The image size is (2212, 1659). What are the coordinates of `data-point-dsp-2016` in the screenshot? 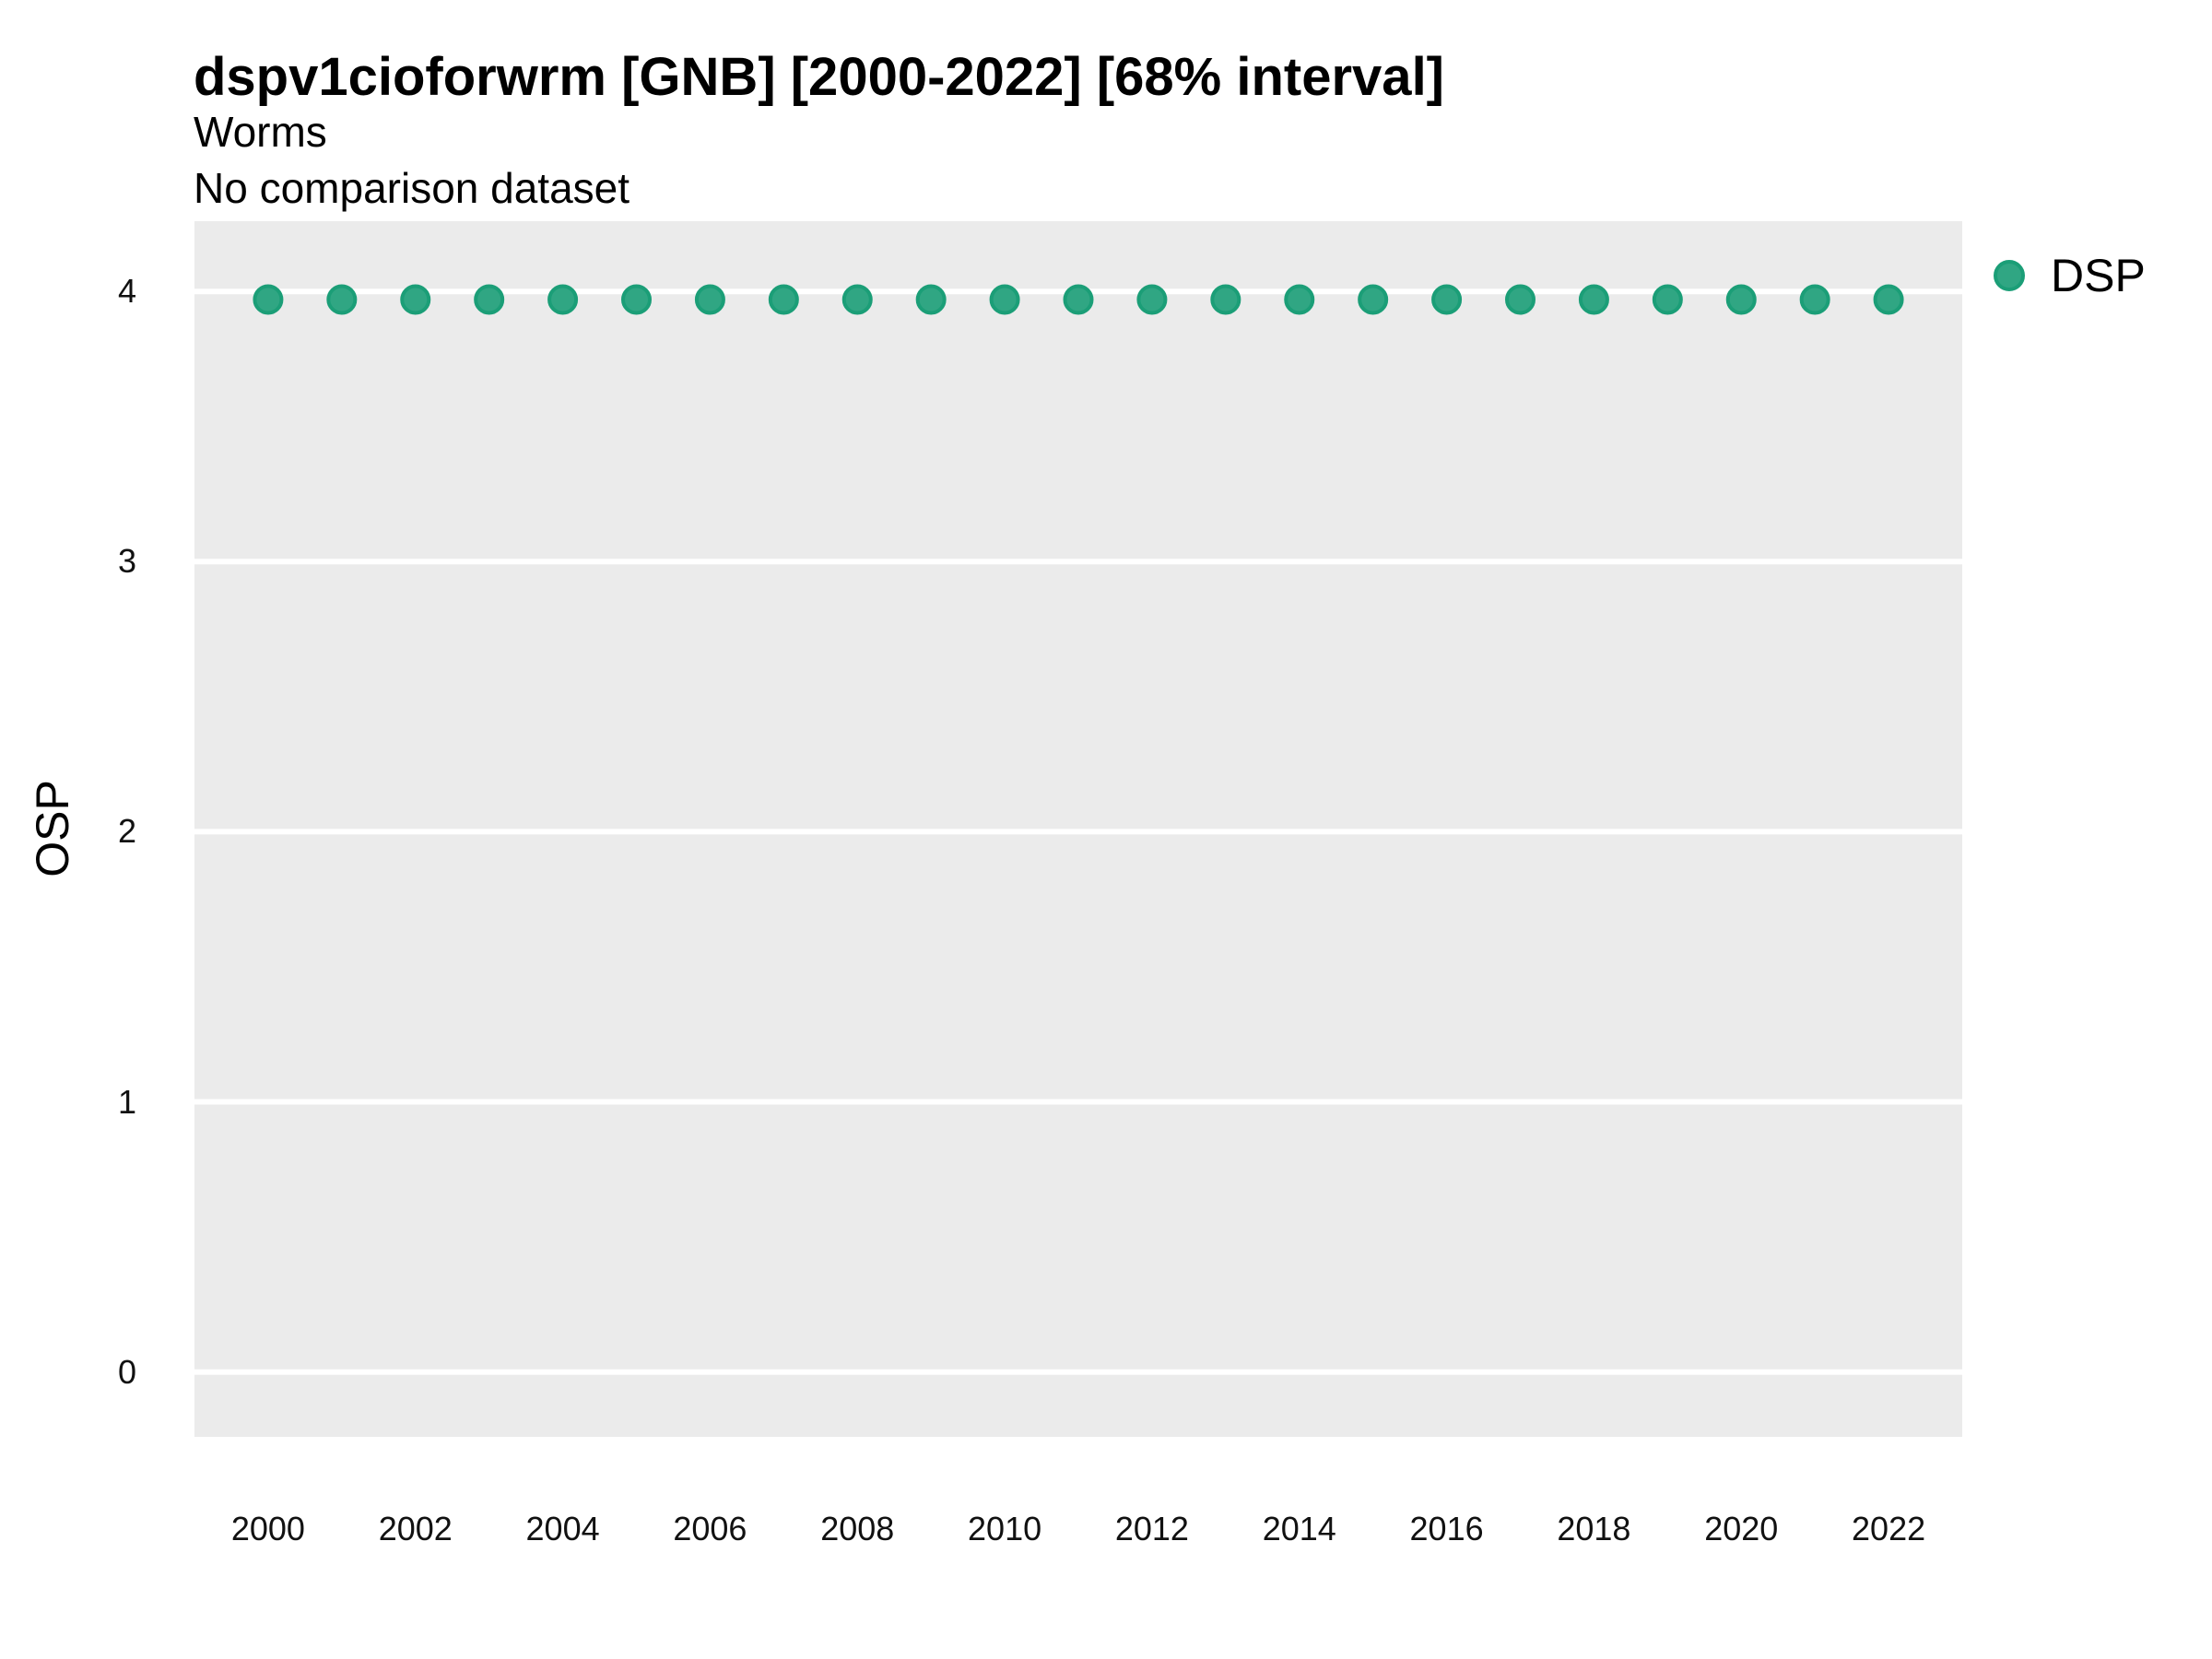 It's located at (1447, 299).